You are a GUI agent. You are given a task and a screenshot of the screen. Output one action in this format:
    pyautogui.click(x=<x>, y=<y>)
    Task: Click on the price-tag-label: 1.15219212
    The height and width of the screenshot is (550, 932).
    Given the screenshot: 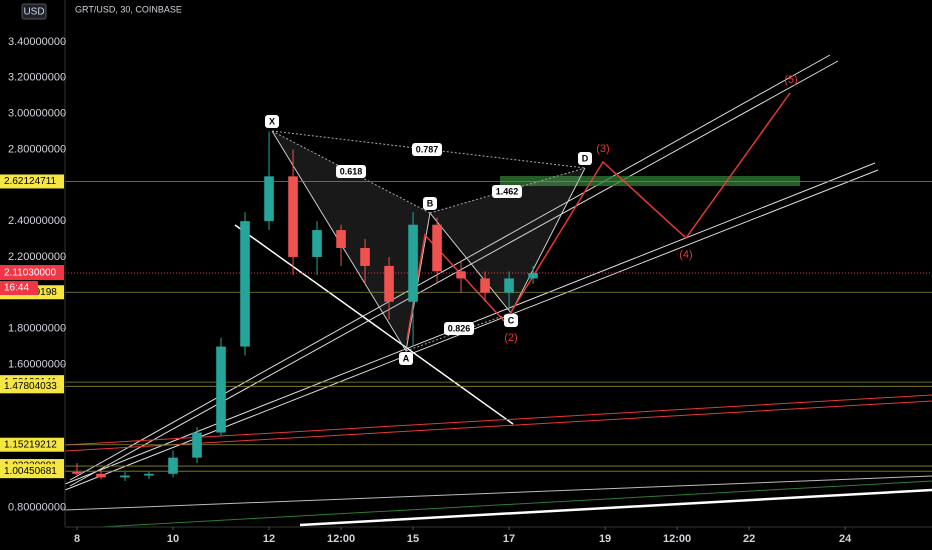 What is the action you would take?
    pyautogui.click(x=30, y=444)
    